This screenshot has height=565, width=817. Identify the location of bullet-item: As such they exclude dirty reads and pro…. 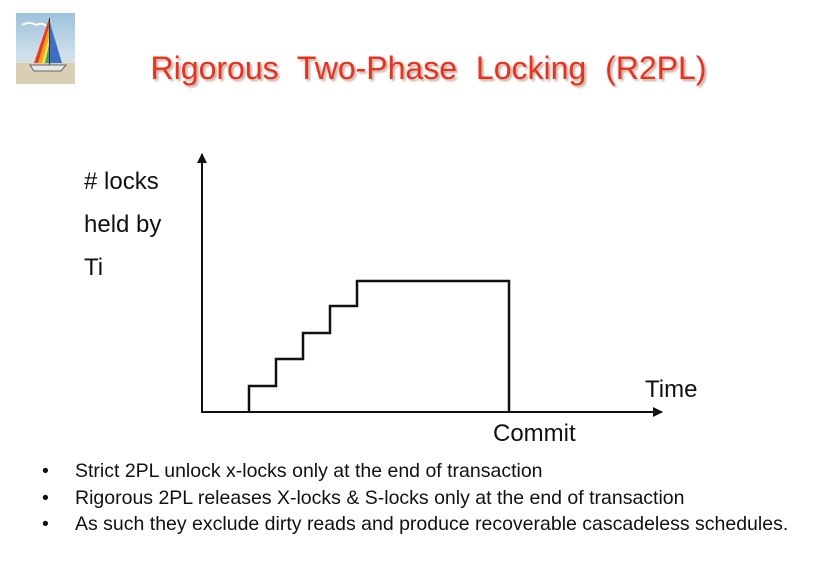
(422, 524).